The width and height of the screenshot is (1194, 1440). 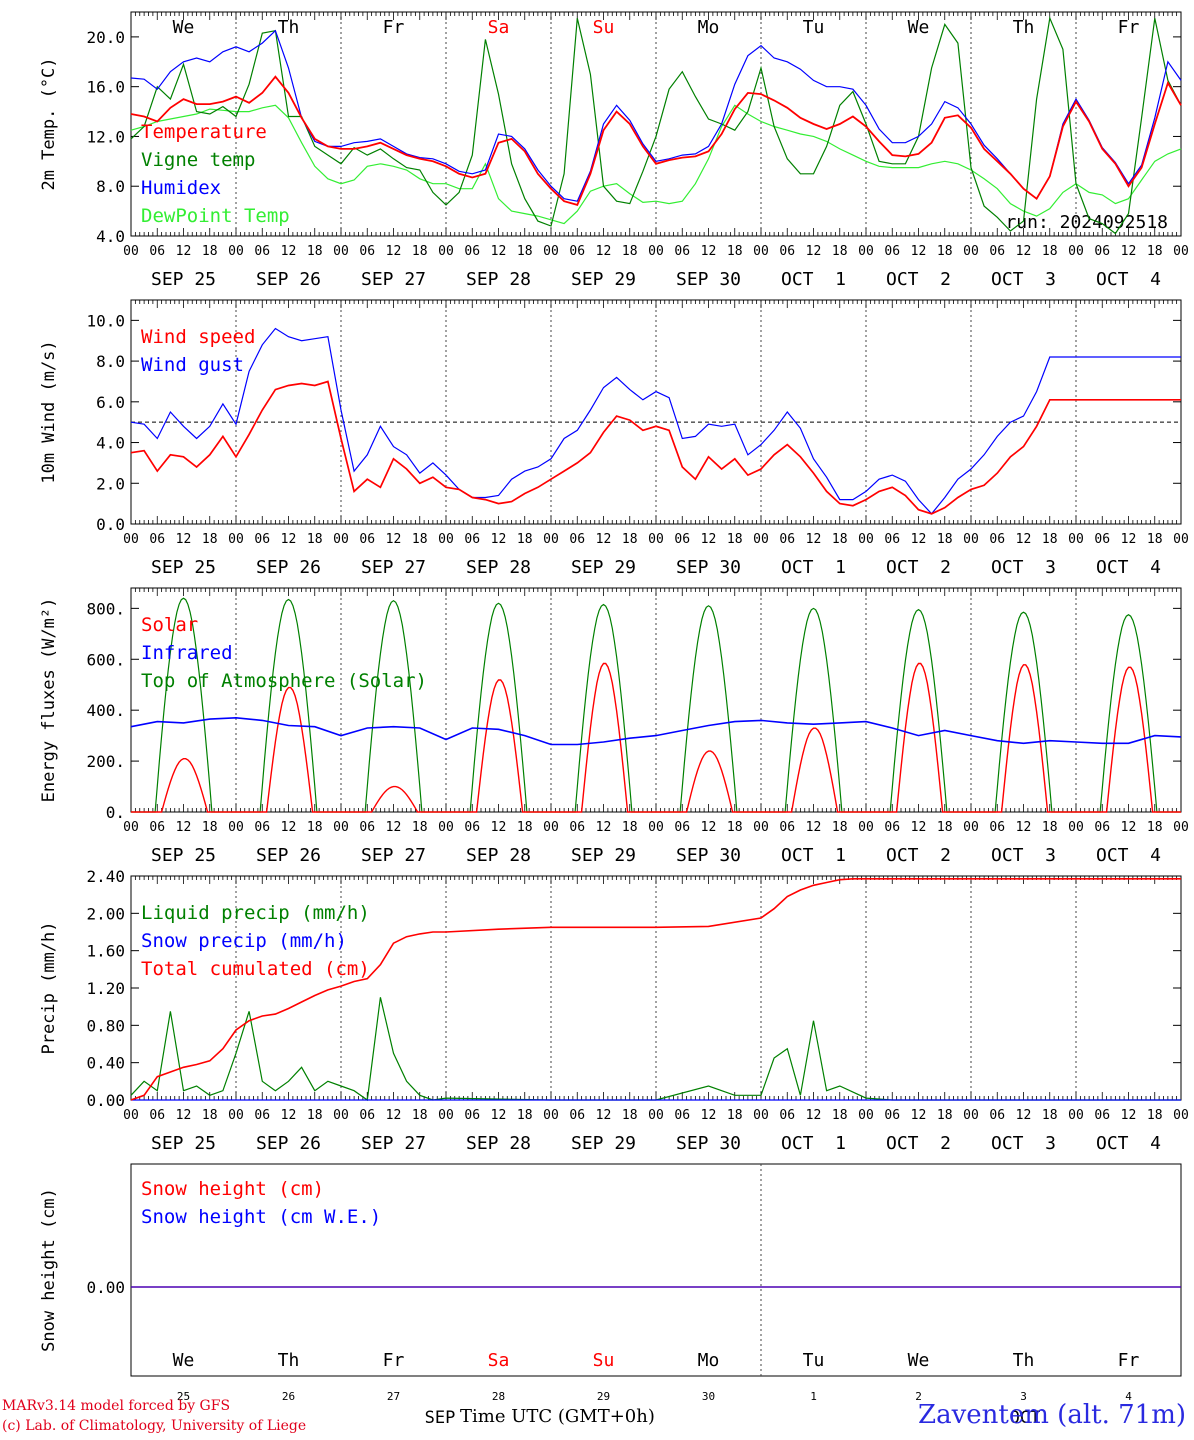 I want to click on day-number: 25, so click(x=183, y=1396).